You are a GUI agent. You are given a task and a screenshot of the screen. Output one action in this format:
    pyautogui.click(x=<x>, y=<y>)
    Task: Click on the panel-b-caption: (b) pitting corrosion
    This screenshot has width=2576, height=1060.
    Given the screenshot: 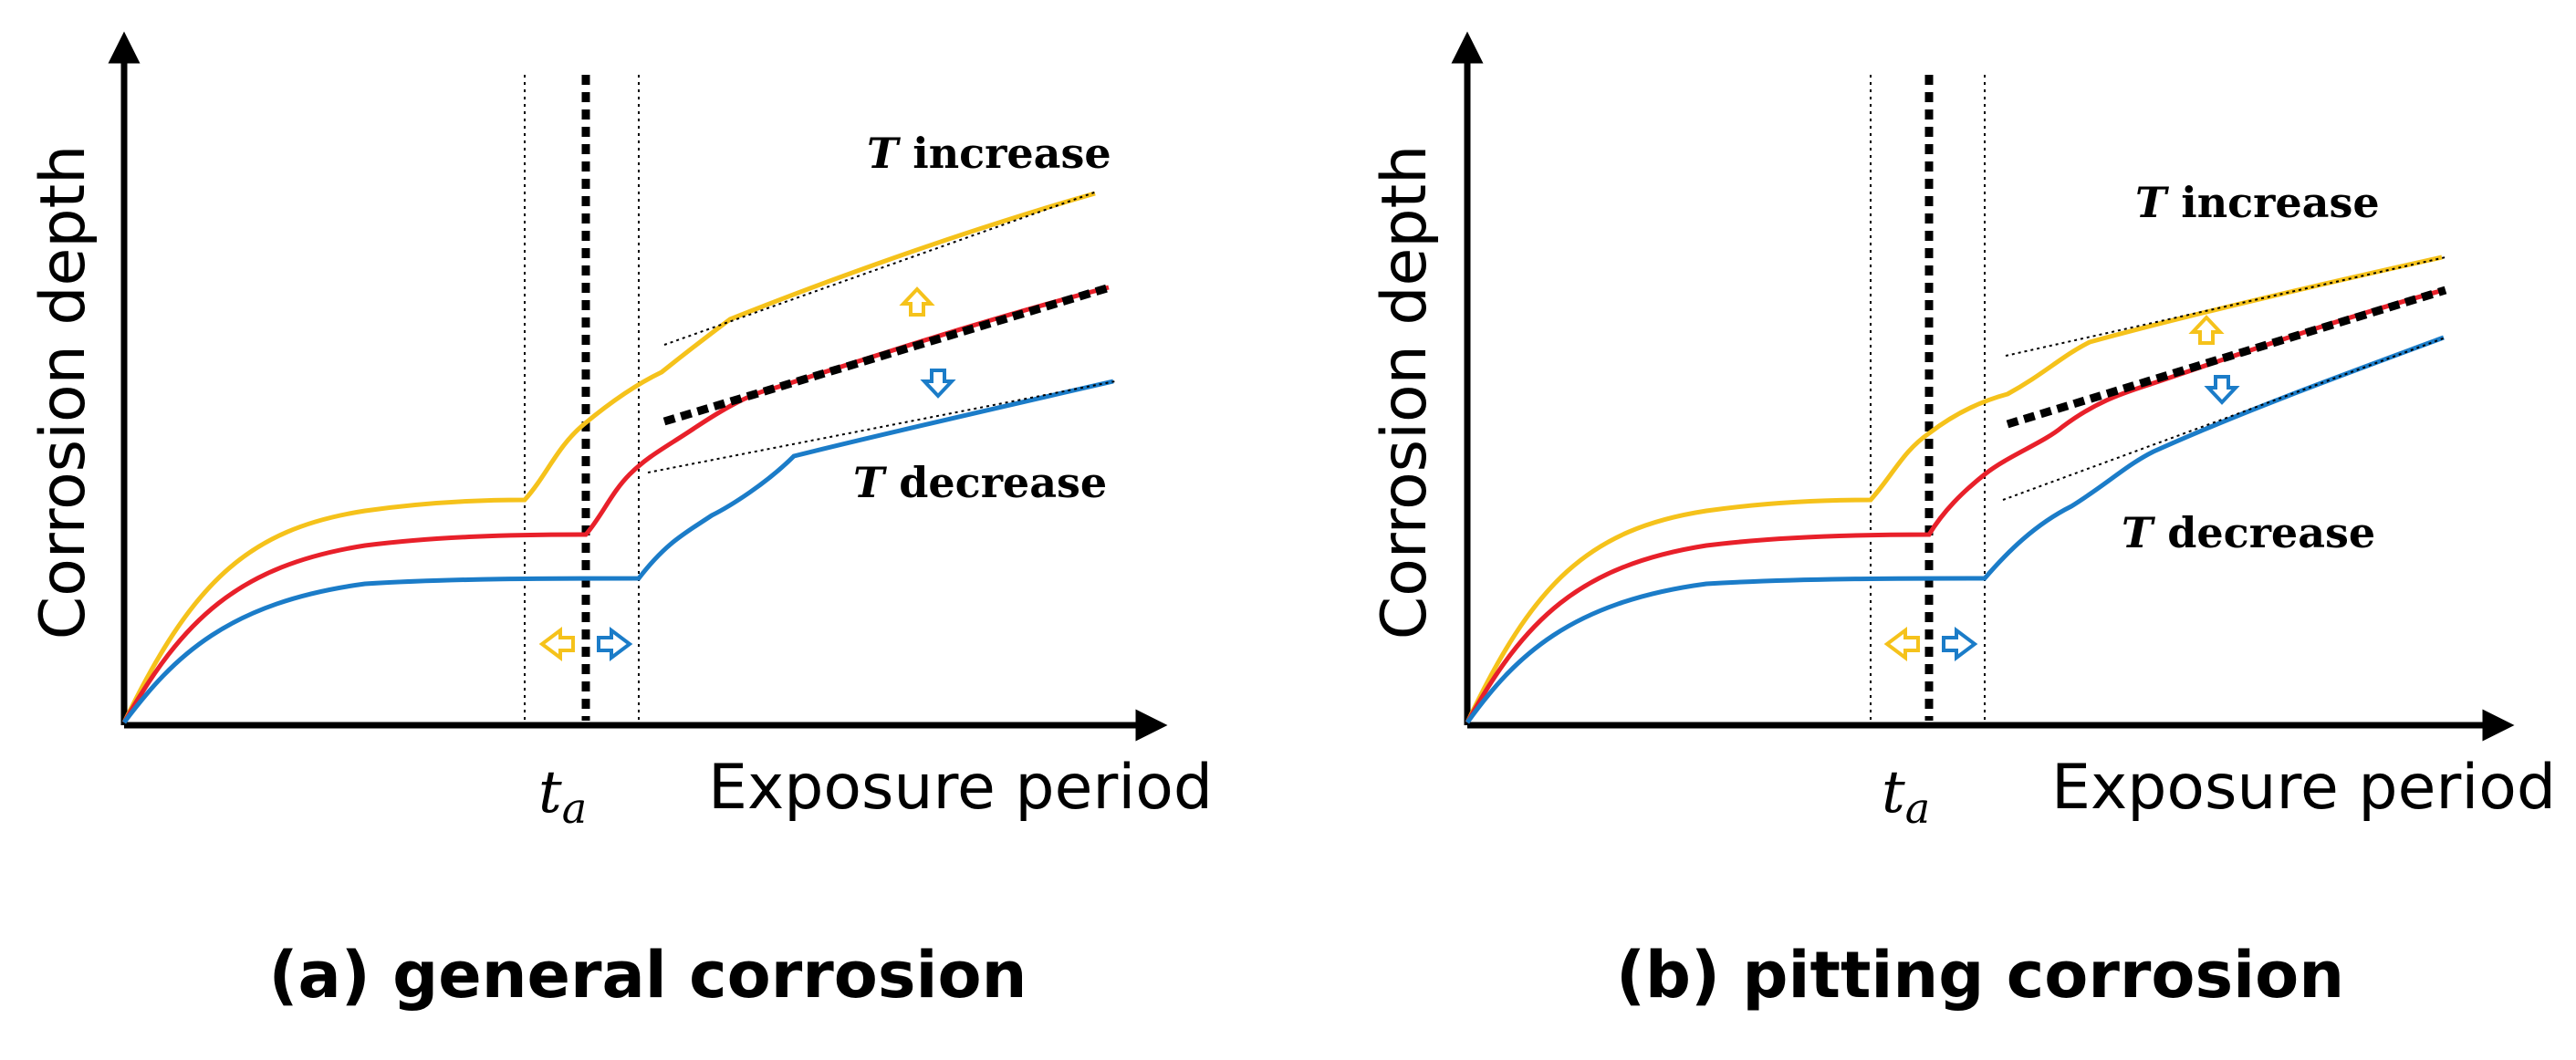 What is the action you would take?
    pyautogui.click(x=1980, y=975)
    